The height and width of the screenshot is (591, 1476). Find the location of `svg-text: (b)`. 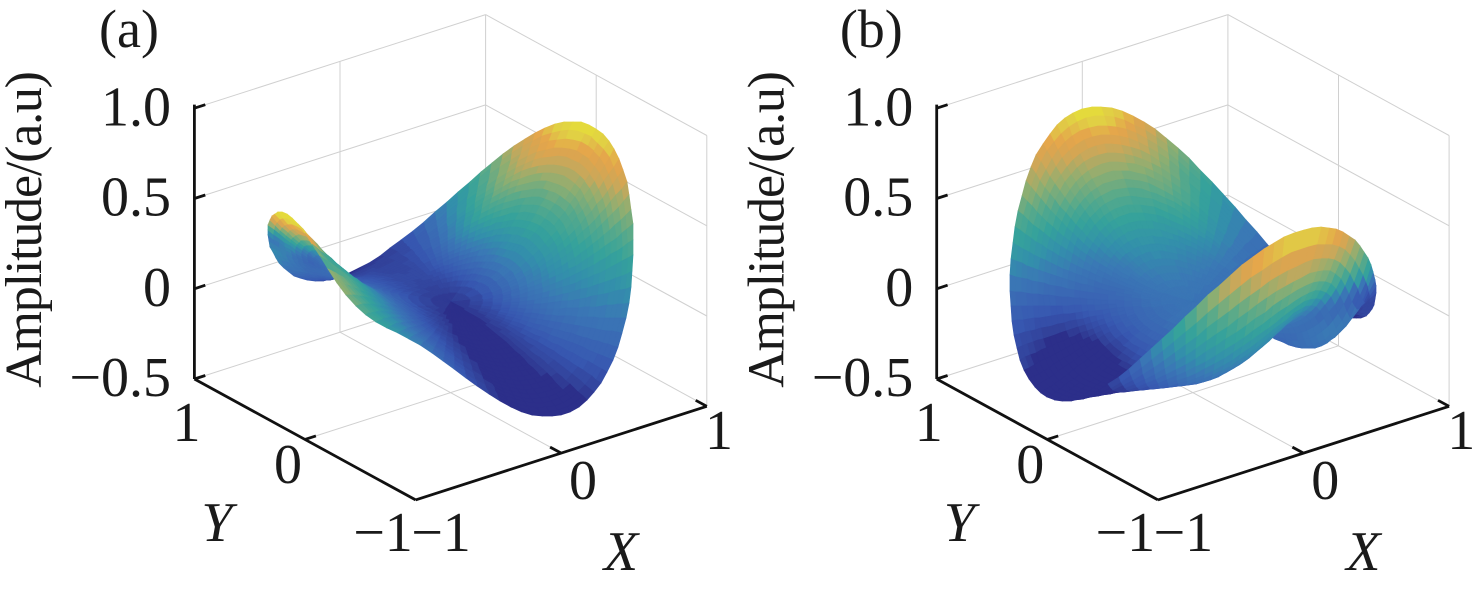

svg-text: (b) is located at coordinates (871, 29).